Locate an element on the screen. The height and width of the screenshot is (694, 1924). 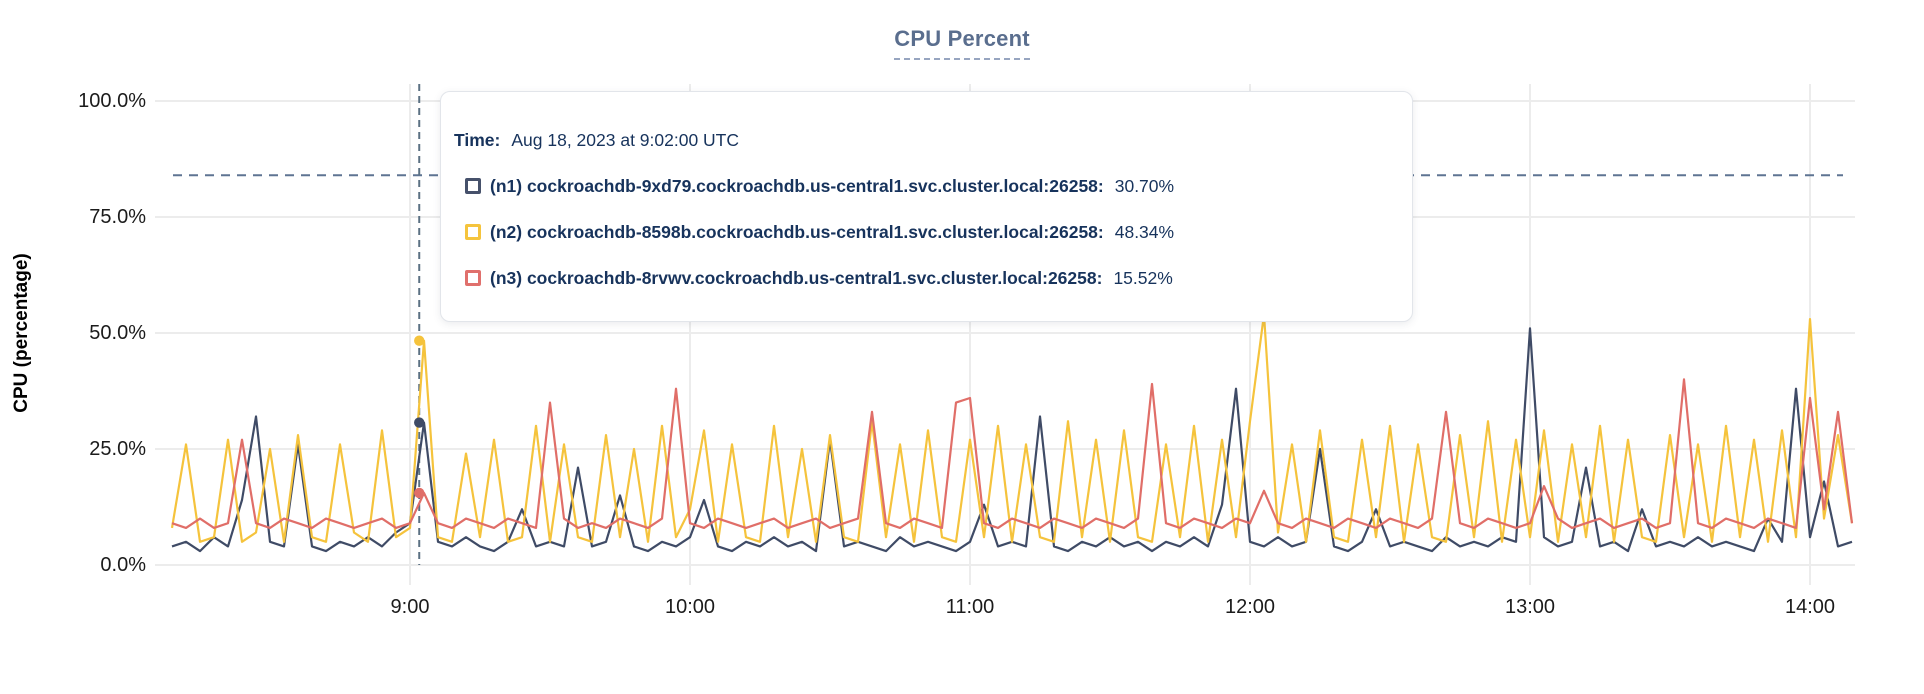
tooltip-time-label: Time: is located at coordinates (477, 139).